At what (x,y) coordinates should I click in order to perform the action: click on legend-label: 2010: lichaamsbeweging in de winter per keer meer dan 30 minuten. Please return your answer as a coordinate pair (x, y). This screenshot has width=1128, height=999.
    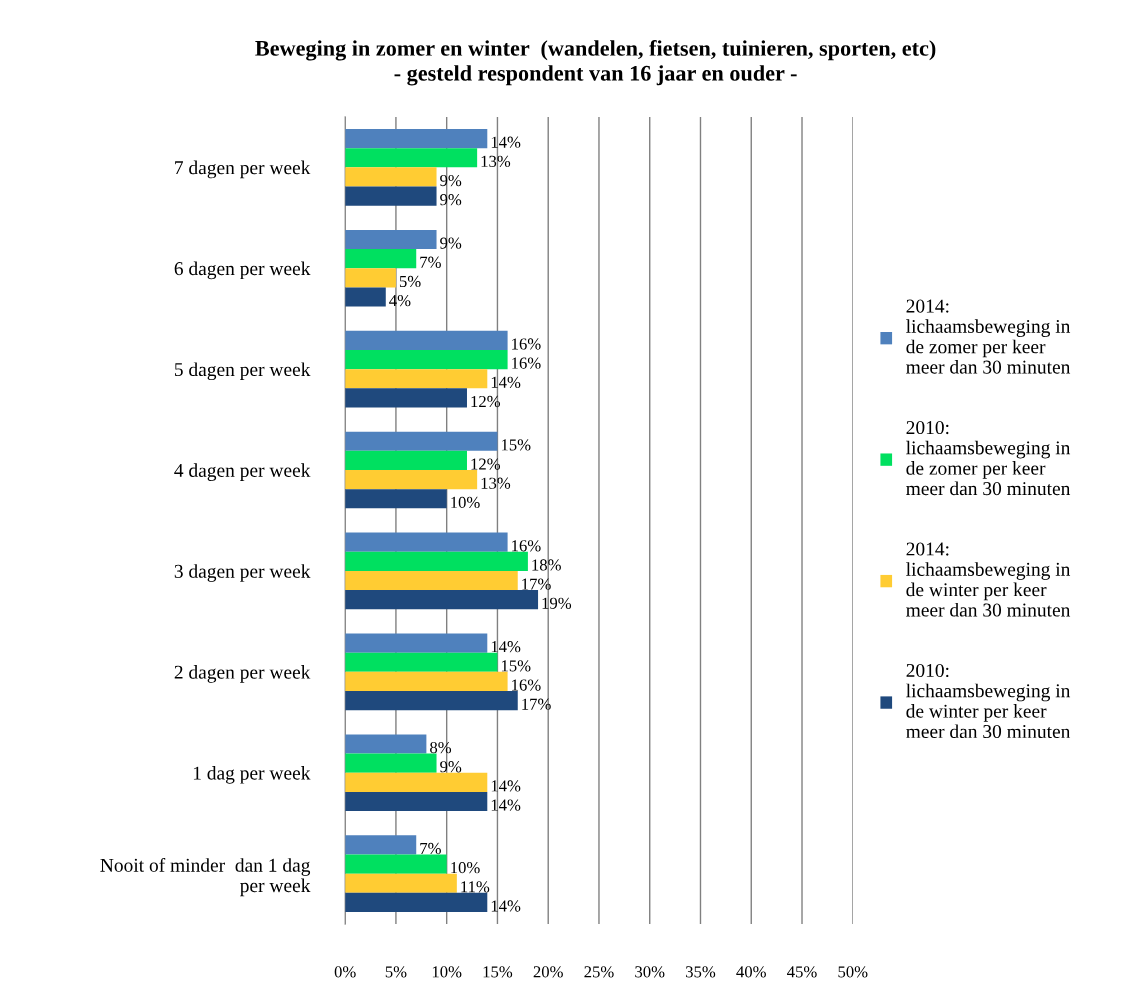
    Looking at the image, I should click on (988, 701).